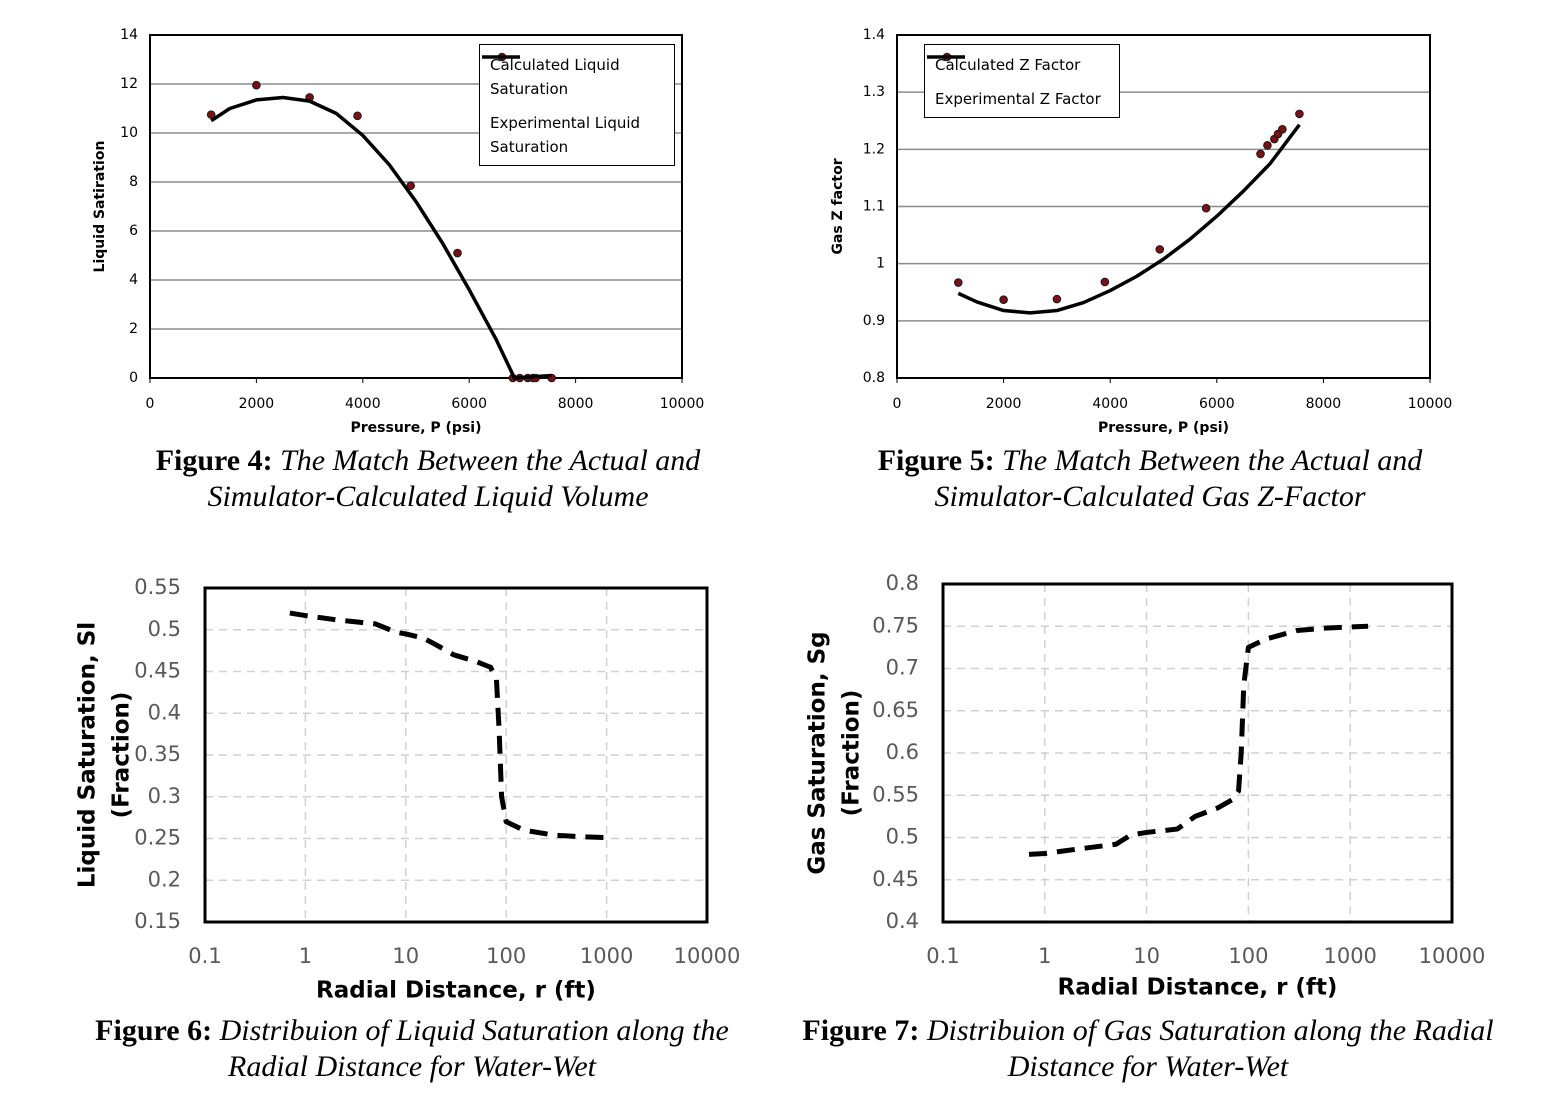  What do you see at coordinates (1018, 99) in the screenshot?
I see `legend-label: Experimental Z Factor` at bounding box center [1018, 99].